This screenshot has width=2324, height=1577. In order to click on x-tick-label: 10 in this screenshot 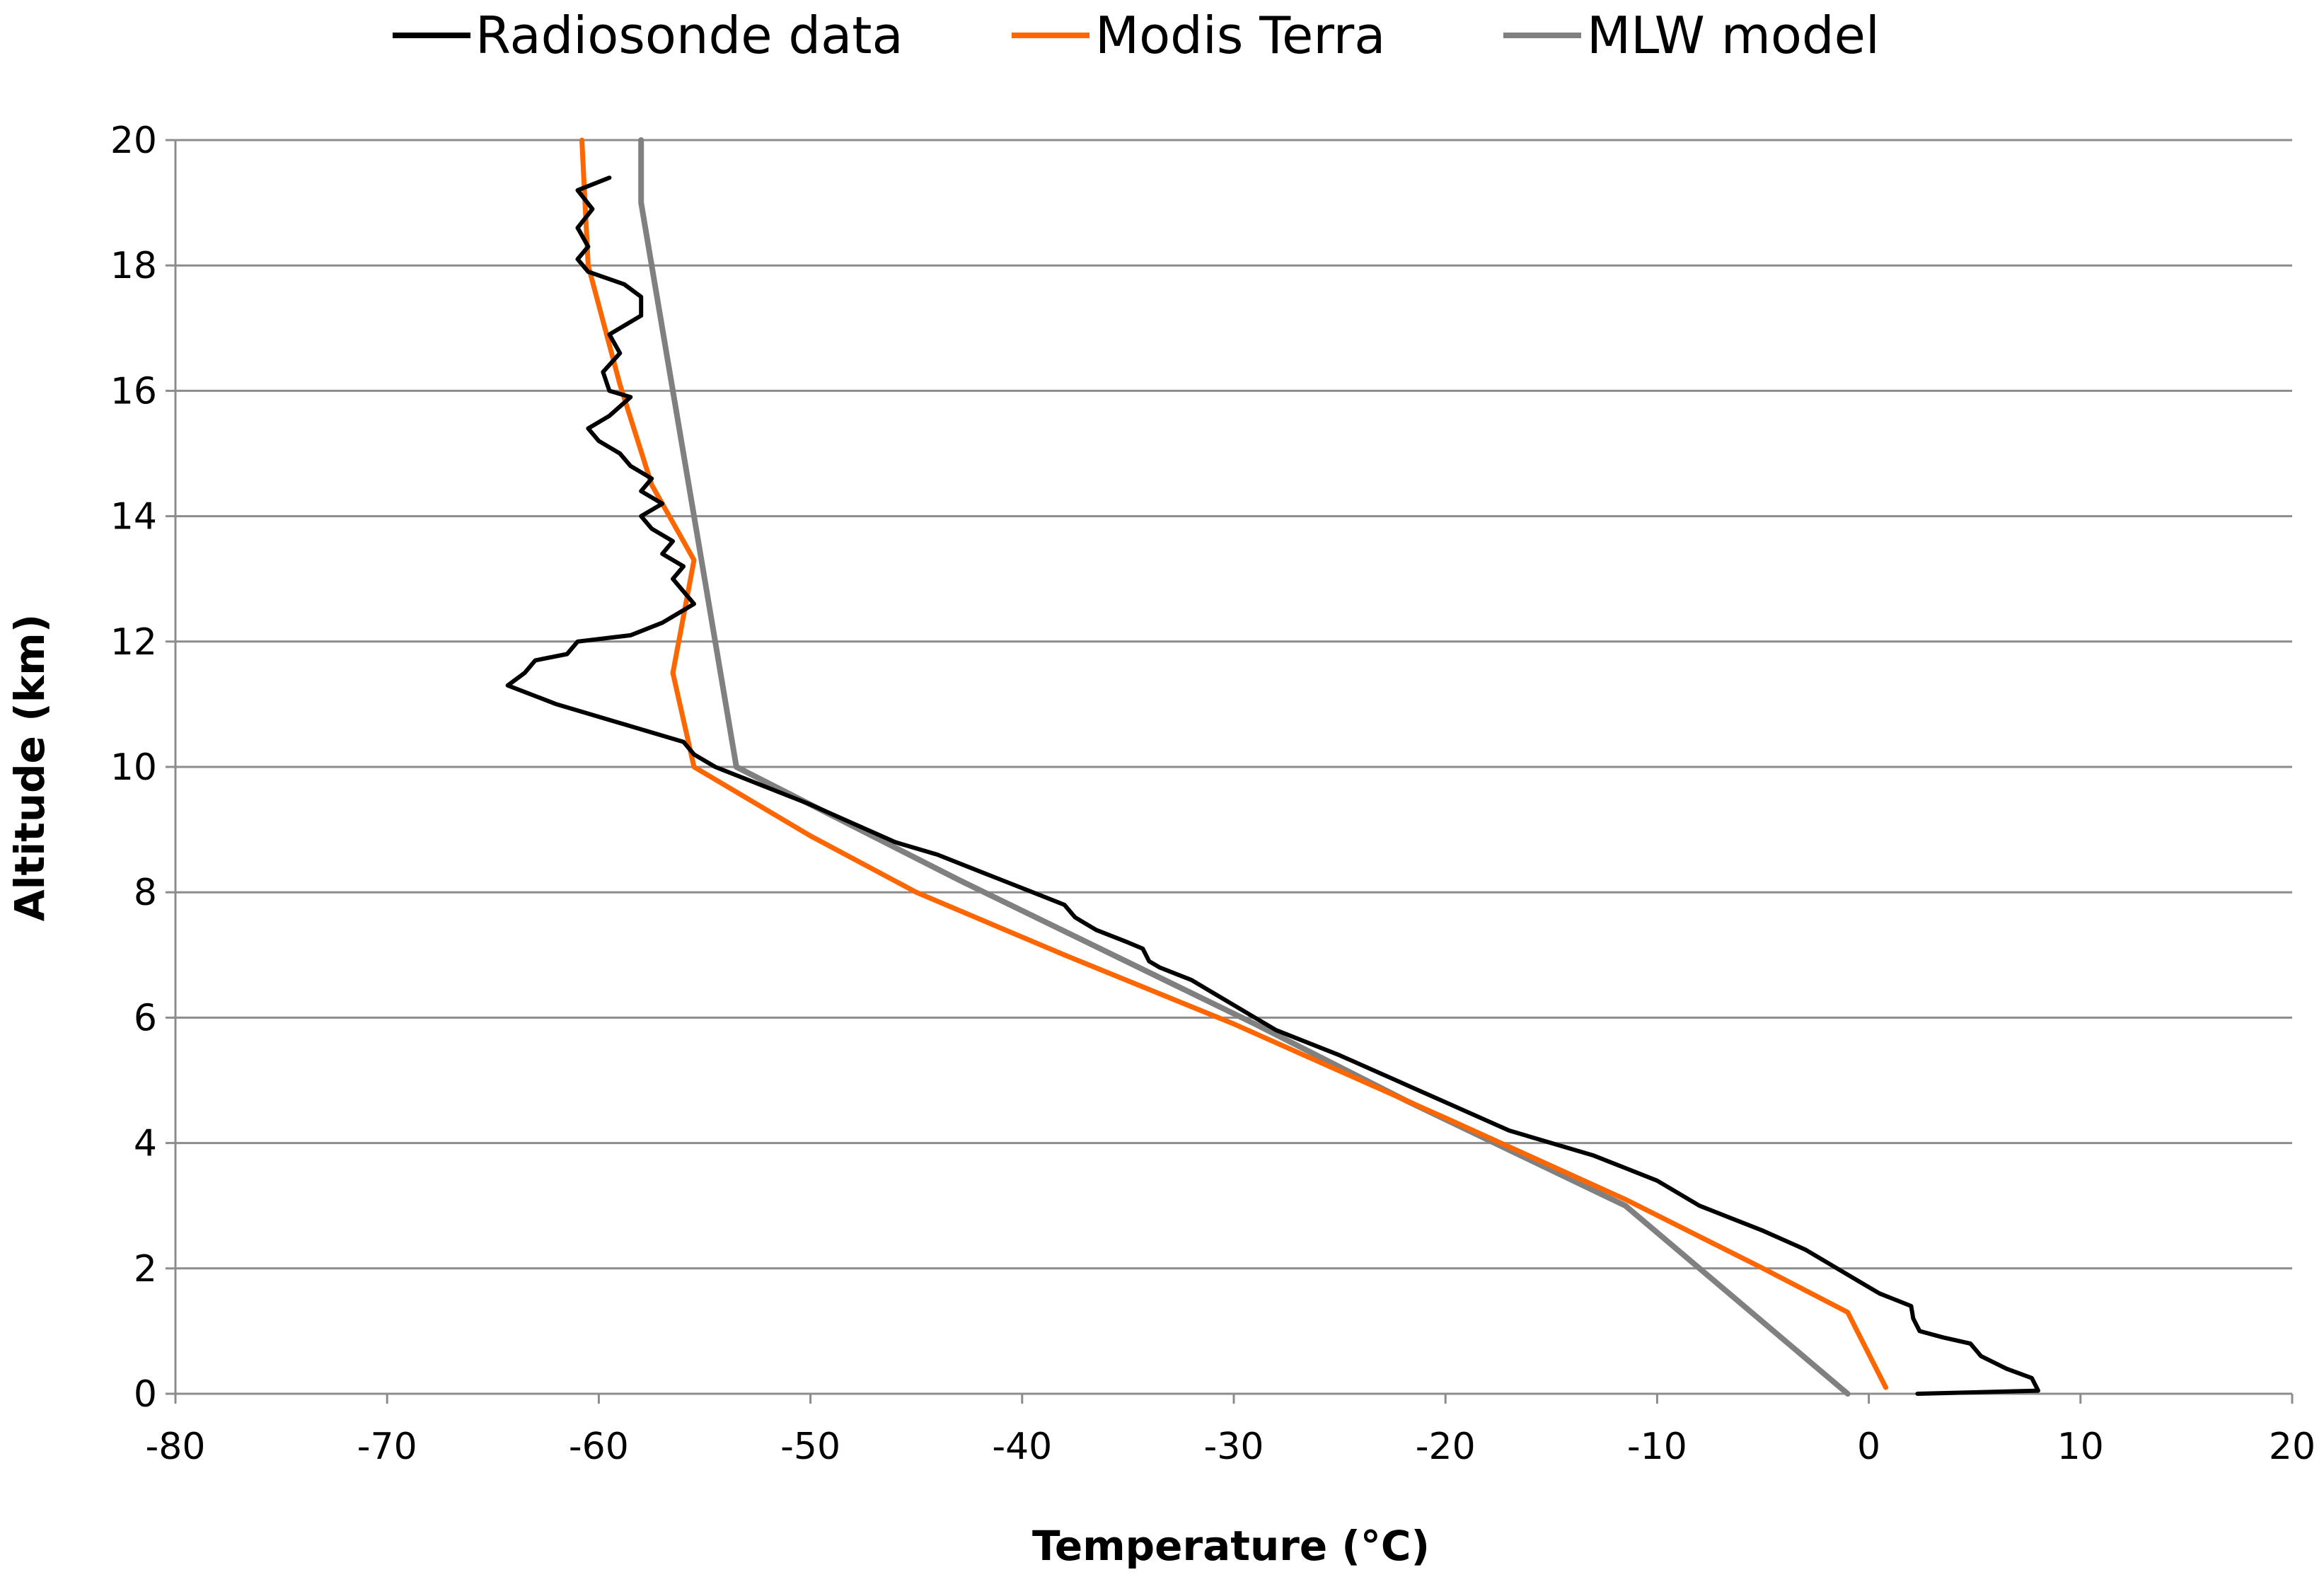, I will do `click(2080, 1447)`.